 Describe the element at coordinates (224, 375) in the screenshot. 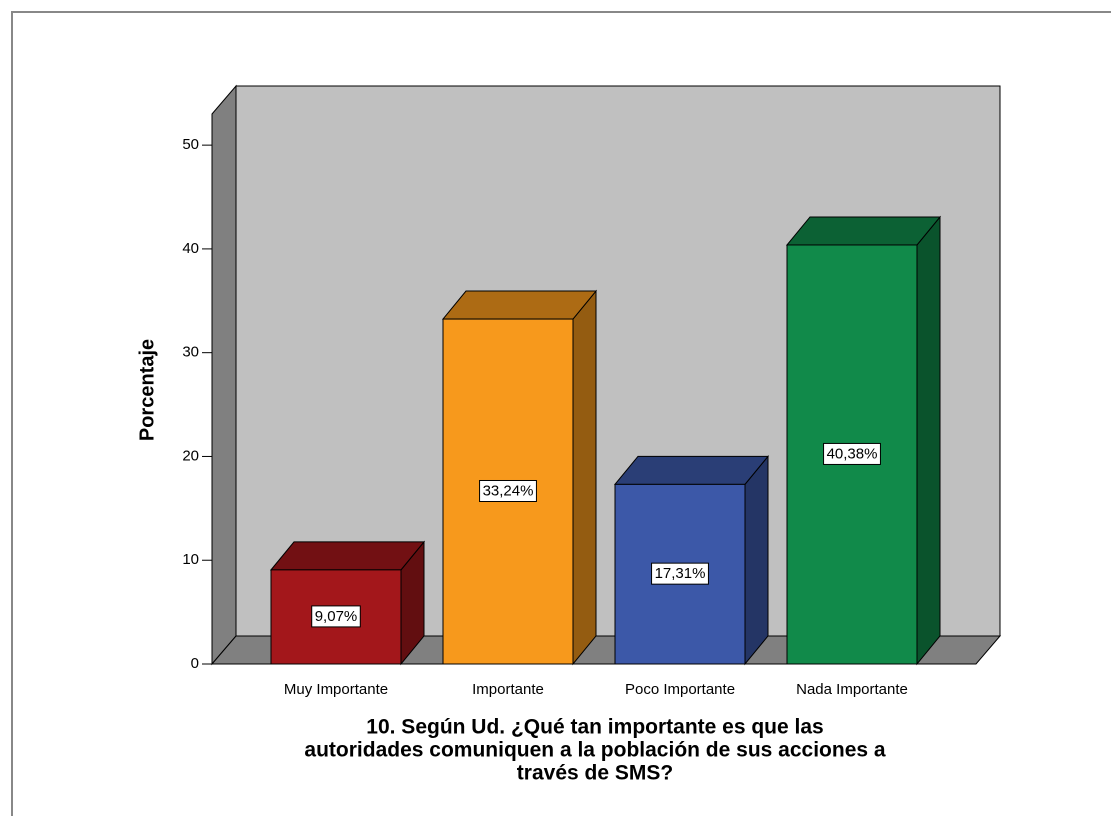

I see `left-wall` at that location.